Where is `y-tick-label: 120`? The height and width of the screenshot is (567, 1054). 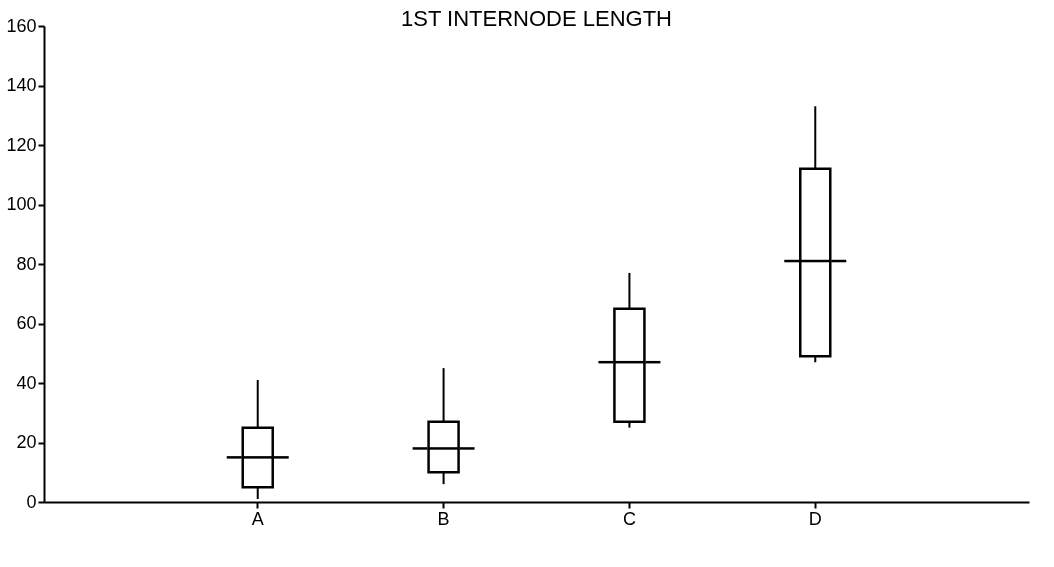
y-tick-label: 120 is located at coordinates (21, 144).